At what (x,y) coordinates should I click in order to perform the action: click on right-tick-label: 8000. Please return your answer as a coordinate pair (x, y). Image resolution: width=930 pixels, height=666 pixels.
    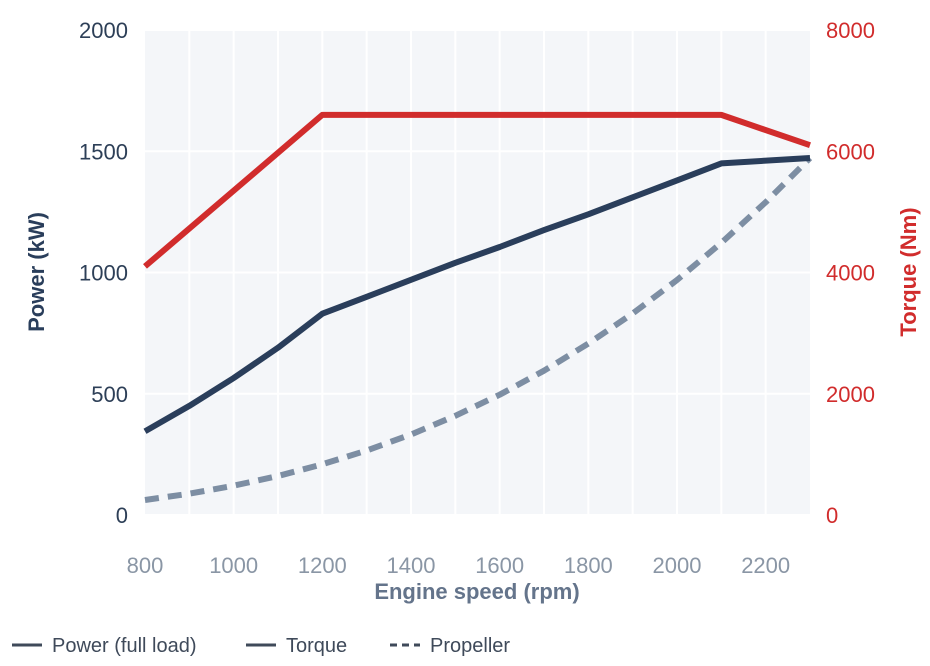
    Looking at the image, I should click on (850, 30).